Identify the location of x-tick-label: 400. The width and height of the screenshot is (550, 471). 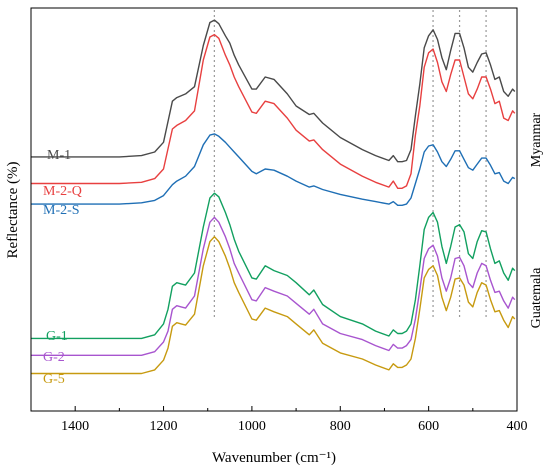
(517, 426).